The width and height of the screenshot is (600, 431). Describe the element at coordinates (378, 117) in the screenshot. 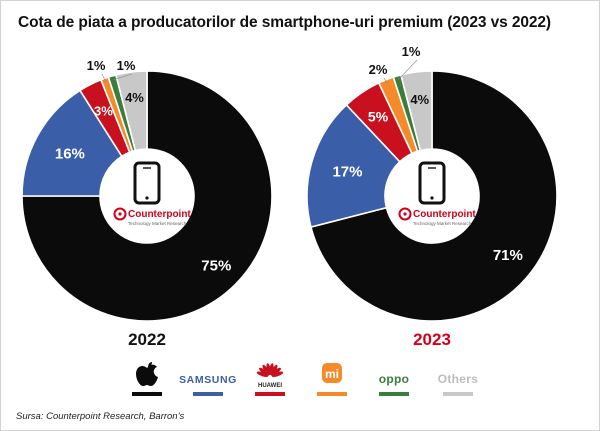

I see `value-label-huawei-2023: 5%` at that location.